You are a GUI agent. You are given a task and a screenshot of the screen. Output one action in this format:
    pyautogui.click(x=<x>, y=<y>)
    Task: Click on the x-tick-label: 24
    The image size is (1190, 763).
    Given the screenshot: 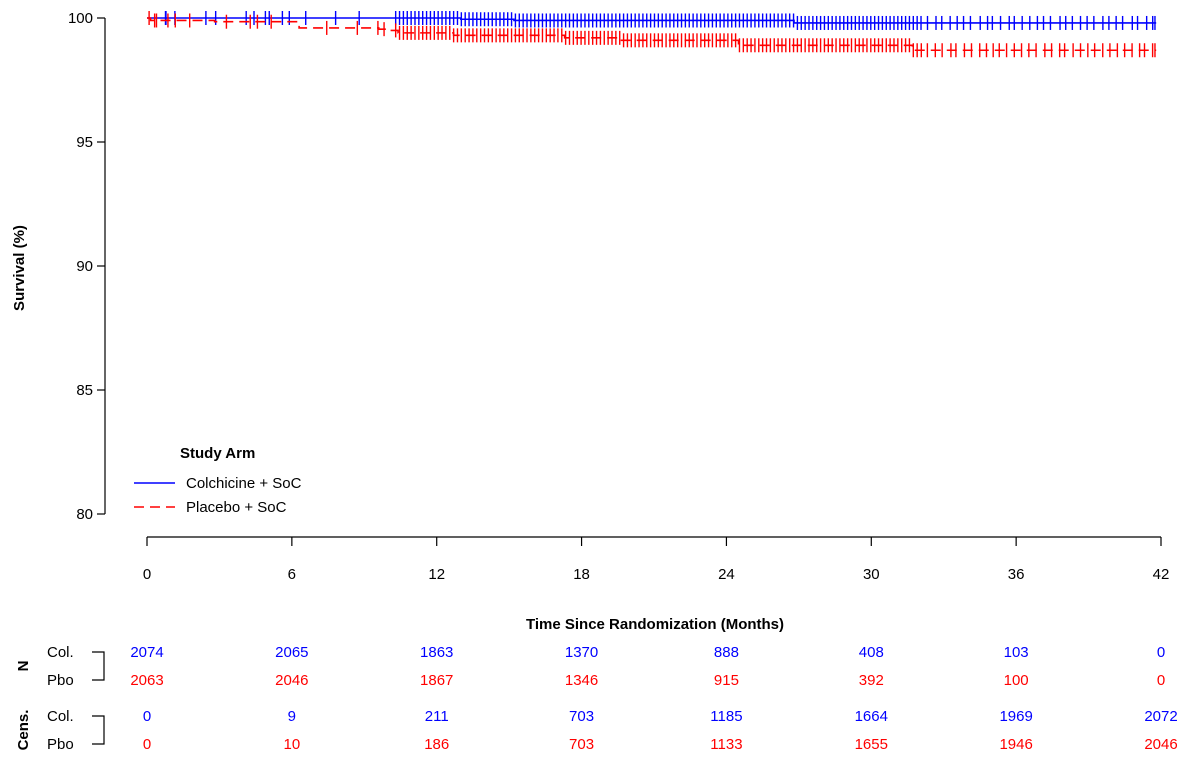 What is the action you would take?
    pyautogui.click(x=726, y=574)
    